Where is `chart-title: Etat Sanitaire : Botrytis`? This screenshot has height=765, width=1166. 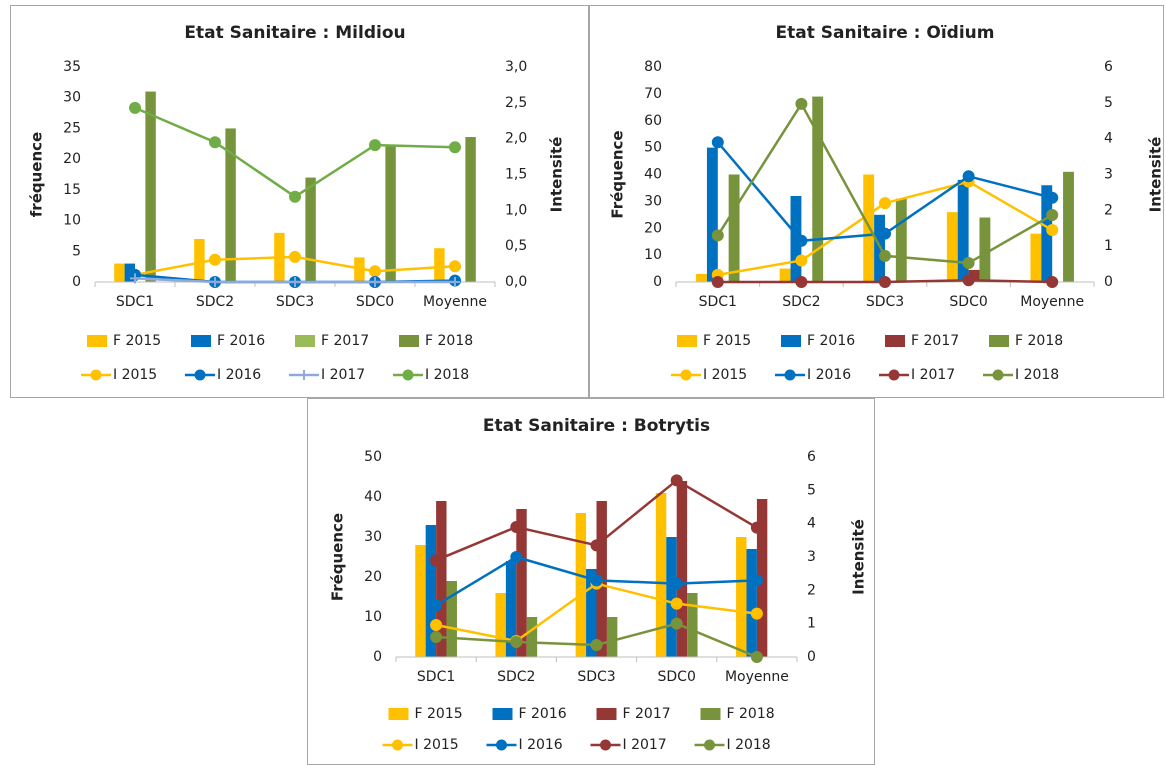
chart-title: Etat Sanitaire : Botrytis is located at coordinates (596, 426).